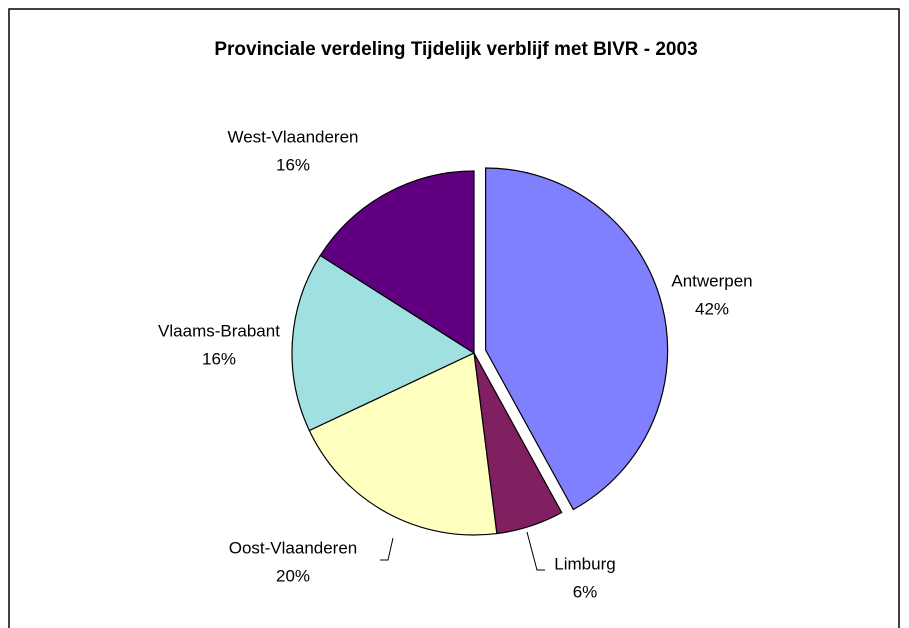 The image size is (909, 628). What do you see at coordinates (219, 330) in the screenshot?
I see `slice-label: Vlaams-Brabant` at bounding box center [219, 330].